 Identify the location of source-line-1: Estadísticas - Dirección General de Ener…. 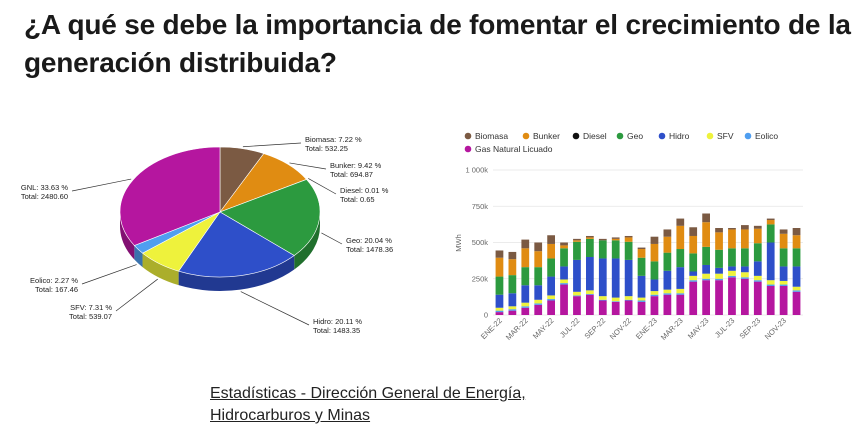
(368, 393).